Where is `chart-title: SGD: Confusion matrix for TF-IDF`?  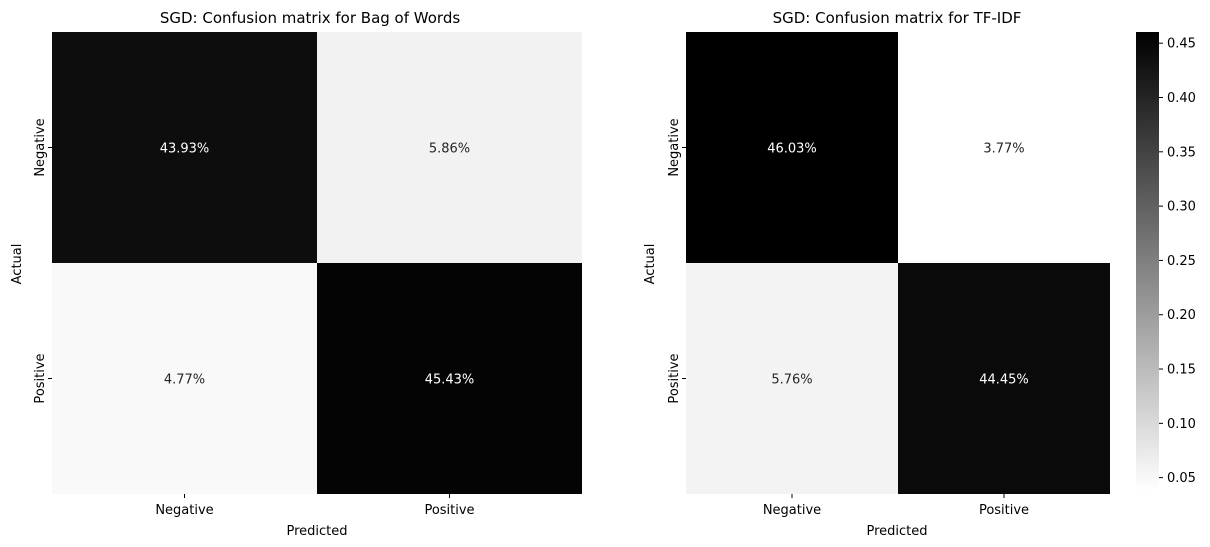 chart-title: SGD: Confusion matrix for TF-IDF is located at coordinates (897, 18).